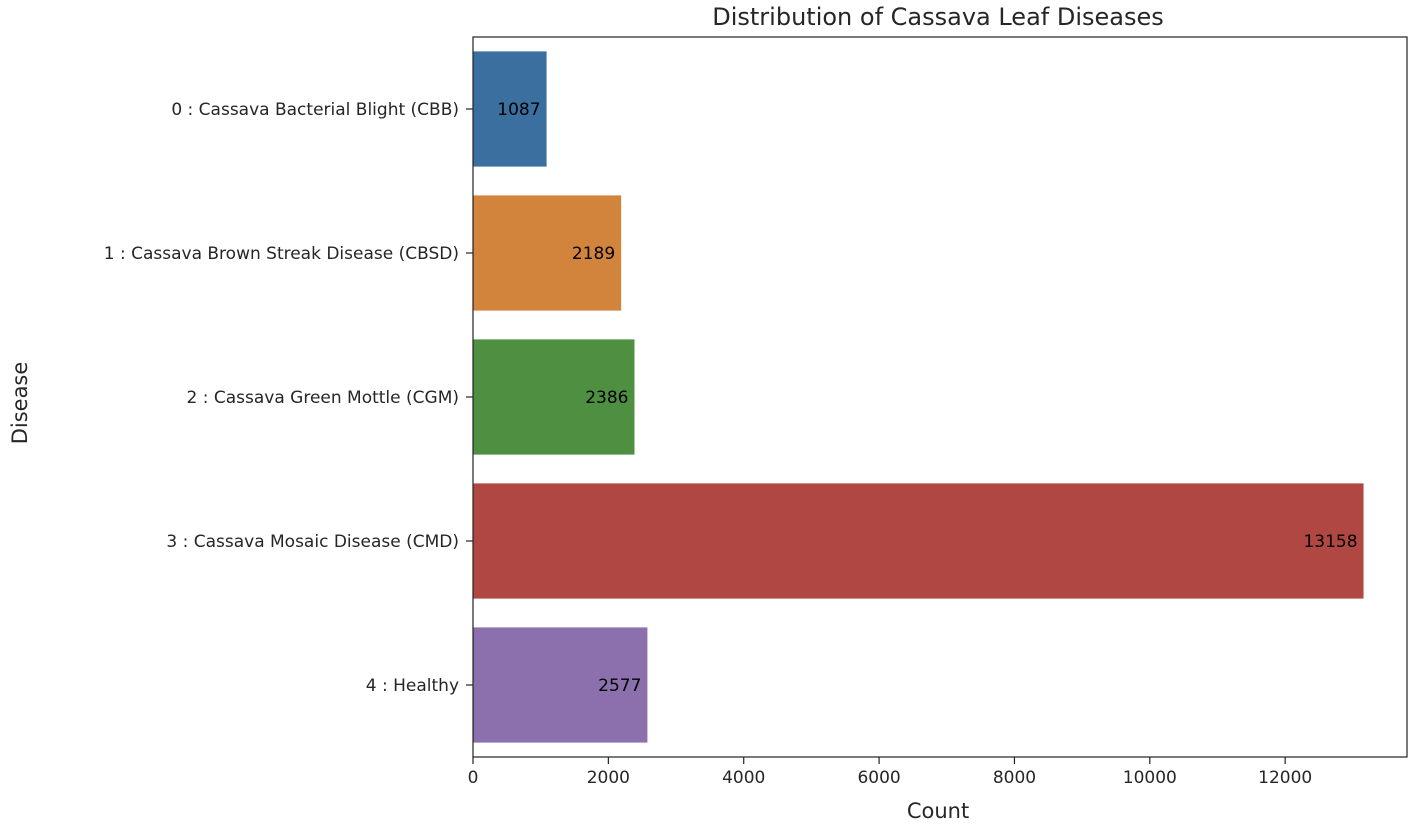 The height and width of the screenshot is (834, 1418). Describe the element at coordinates (20, 403) in the screenshot. I see `y-axis-label: Disease` at that location.